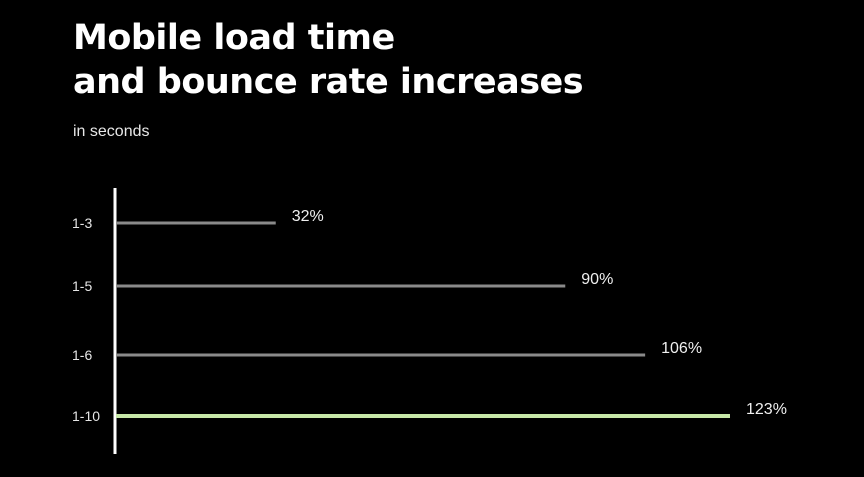 Image resolution: width=864 pixels, height=477 pixels. I want to click on chart-subtitle: in seconds, so click(111, 131).